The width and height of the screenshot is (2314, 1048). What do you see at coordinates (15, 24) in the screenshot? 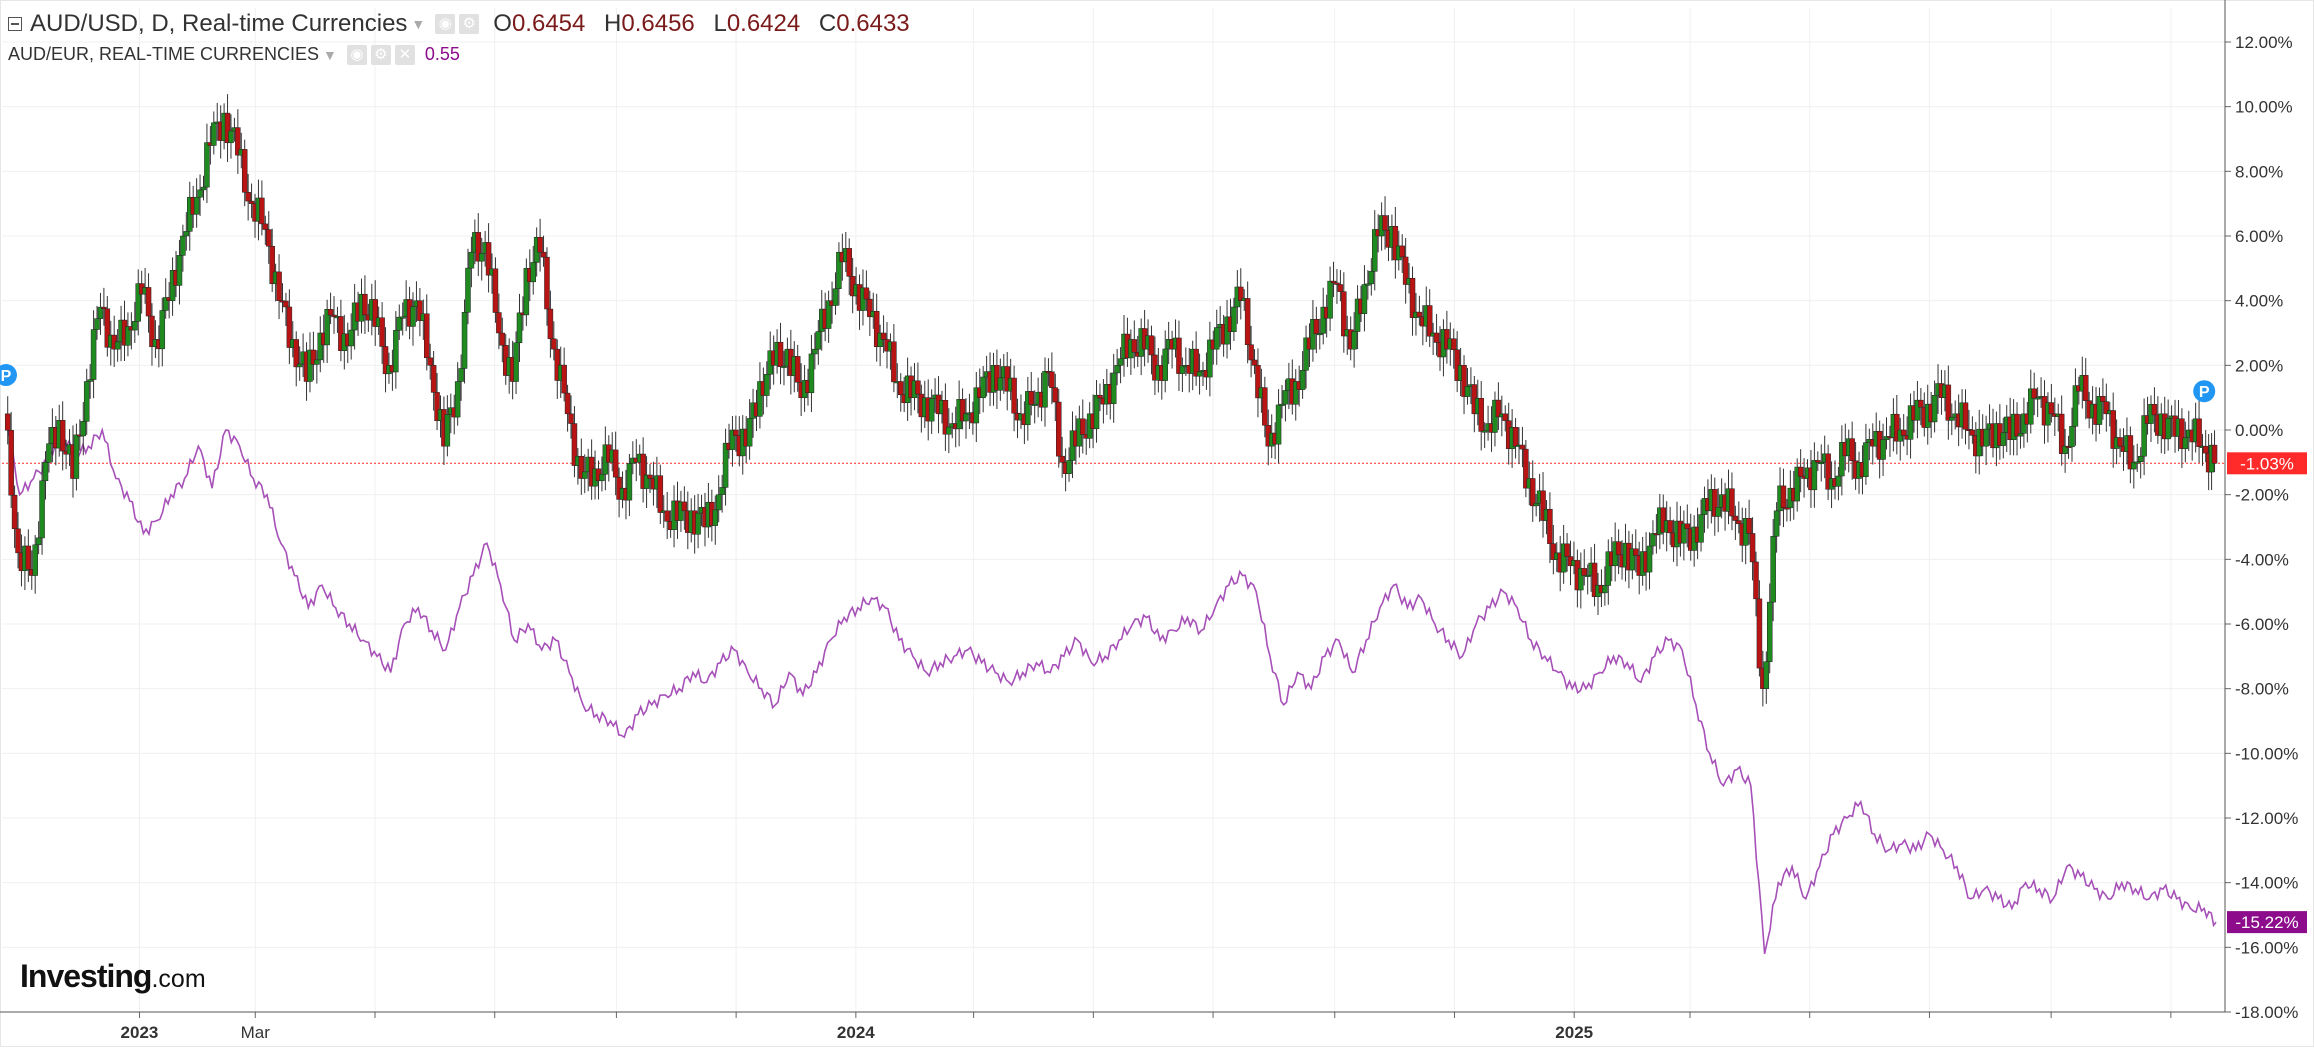
I see `collapse-icon` at bounding box center [15, 24].